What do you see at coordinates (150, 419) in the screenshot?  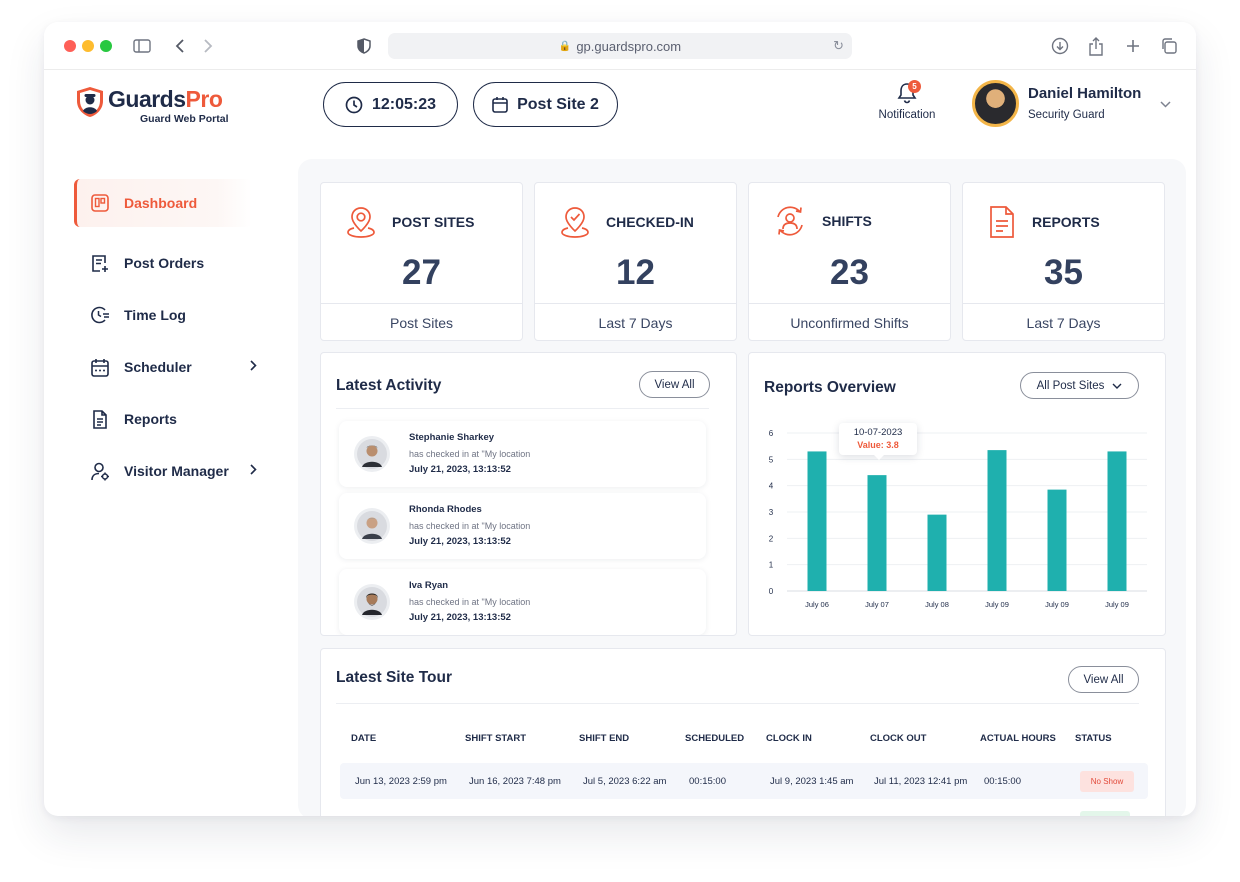 I see `sidebar-item-label: Reports` at bounding box center [150, 419].